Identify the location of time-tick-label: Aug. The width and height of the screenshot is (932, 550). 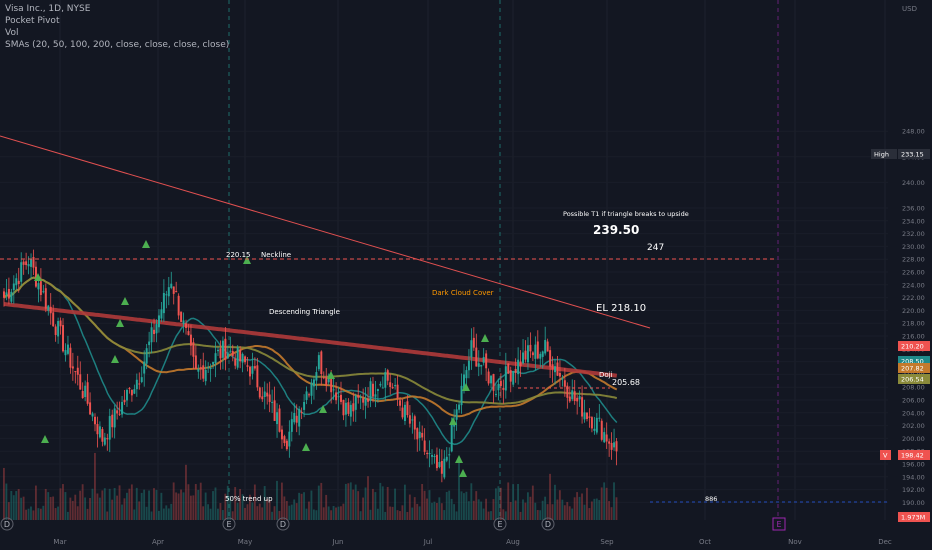
(513, 542).